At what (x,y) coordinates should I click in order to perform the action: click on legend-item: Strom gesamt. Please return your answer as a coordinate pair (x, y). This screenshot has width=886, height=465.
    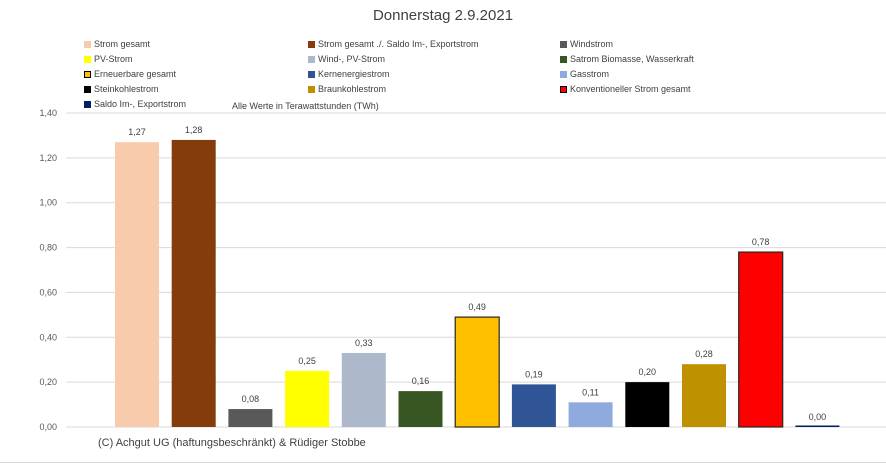
    Looking at the image, I should click on (117, 44).